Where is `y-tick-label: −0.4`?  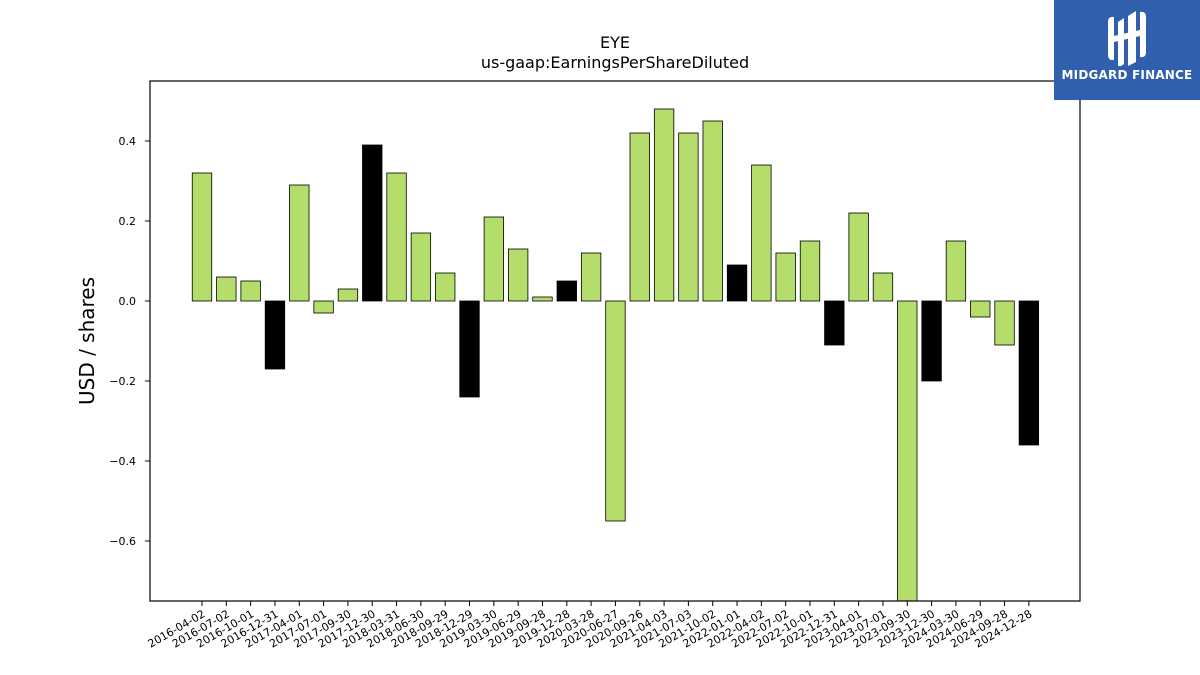 y-tick-label: −0.4 is located at coordinates (122, 461).